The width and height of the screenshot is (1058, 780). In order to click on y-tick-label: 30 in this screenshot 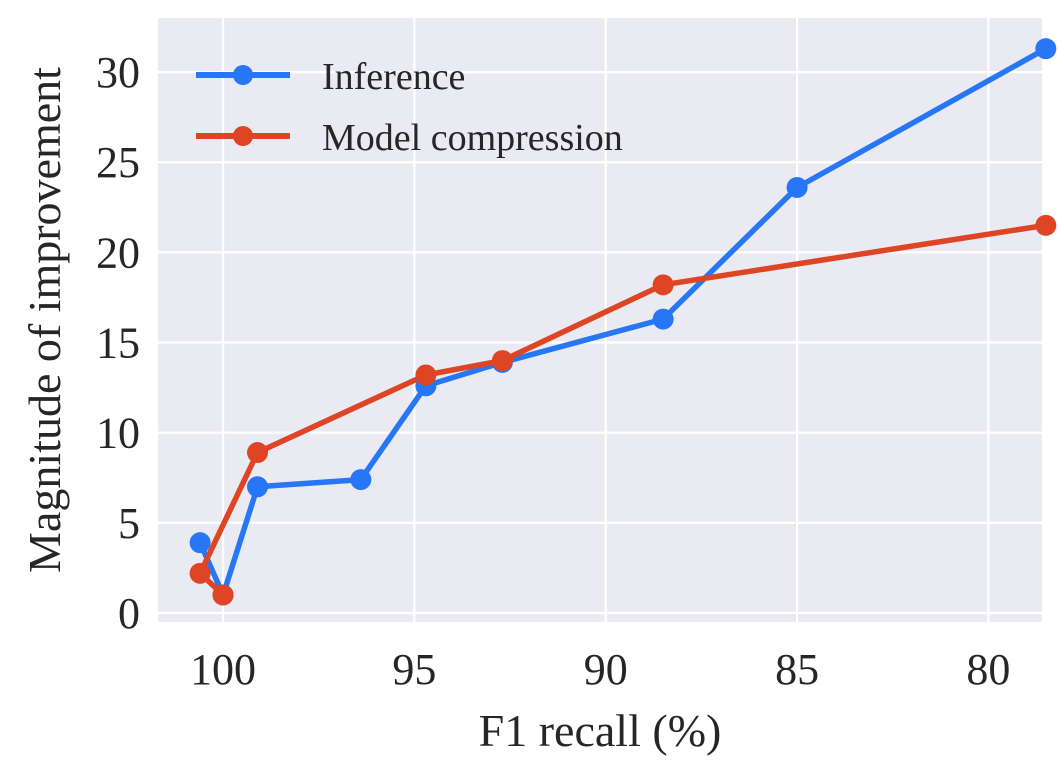, I will do `click(118, 72)`.